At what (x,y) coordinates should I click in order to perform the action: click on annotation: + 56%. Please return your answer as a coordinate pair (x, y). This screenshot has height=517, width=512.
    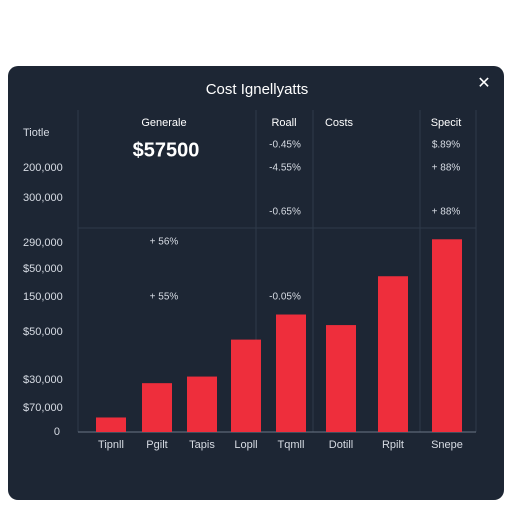
    Looking at the image, I should click on (164, 242).